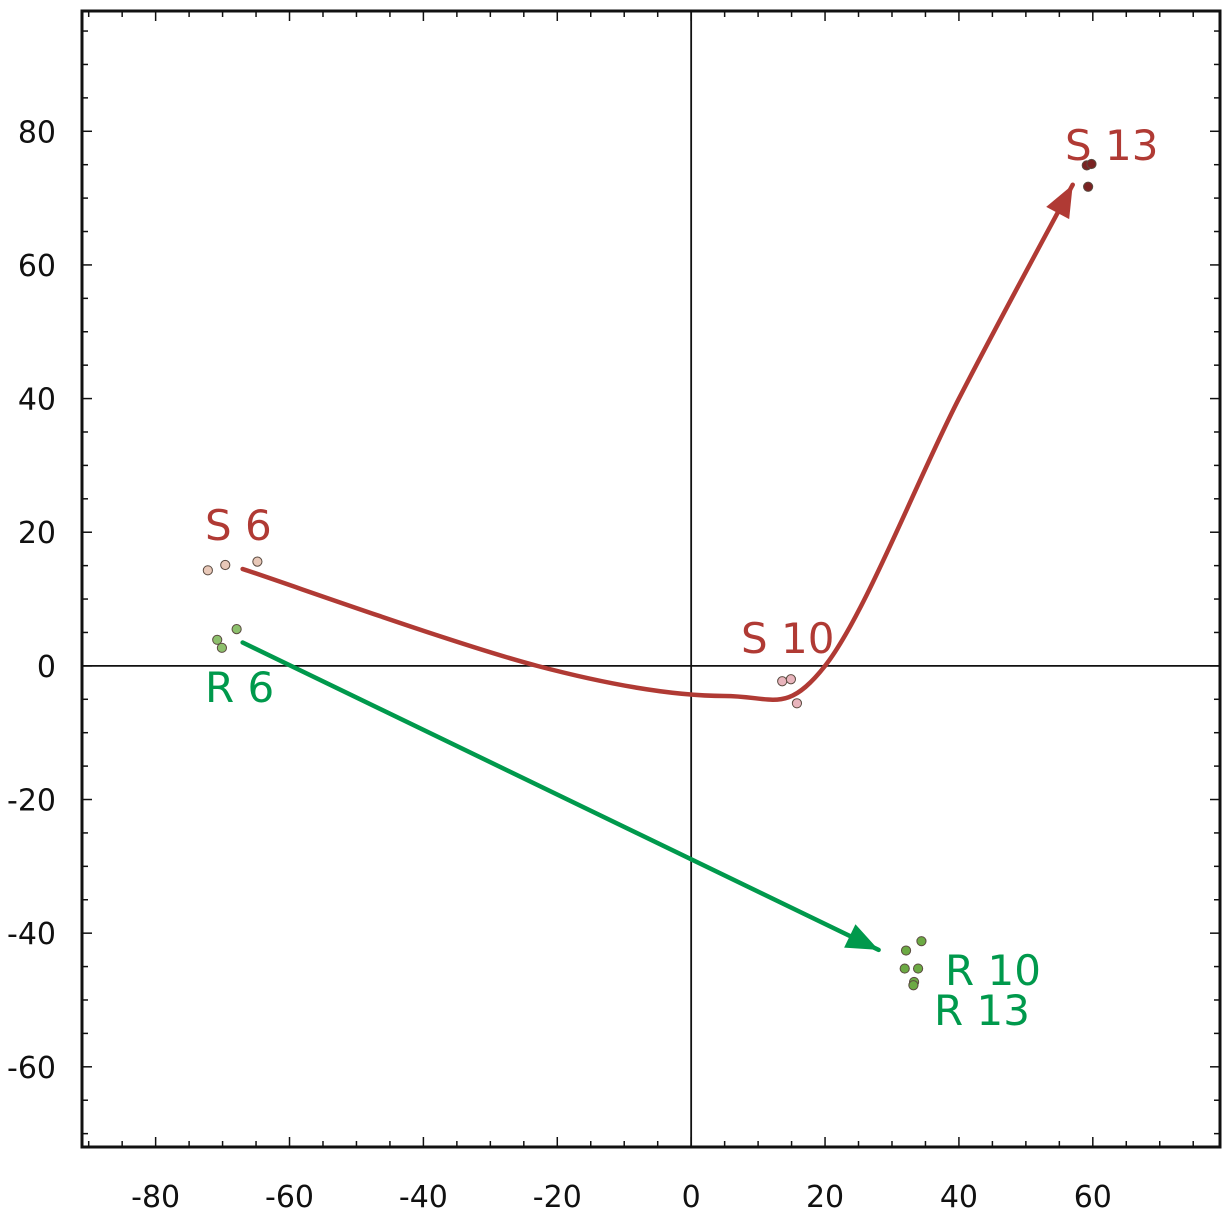 This screenshot has height=1216, width=1222. Describe the element at coordinates (155, 1197) in the screenshot. I see `x-tick-label: -80` at that location.